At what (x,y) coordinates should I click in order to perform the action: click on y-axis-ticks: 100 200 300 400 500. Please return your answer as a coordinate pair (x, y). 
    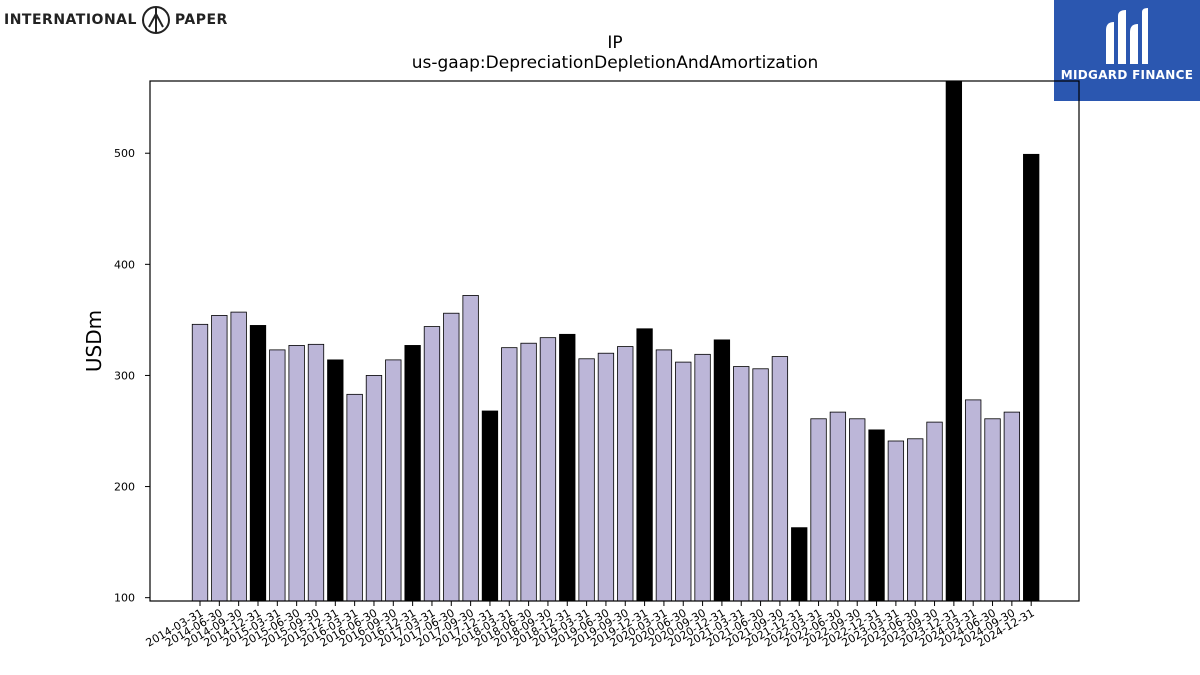
    Looking at the image, I should click on (132, 376).